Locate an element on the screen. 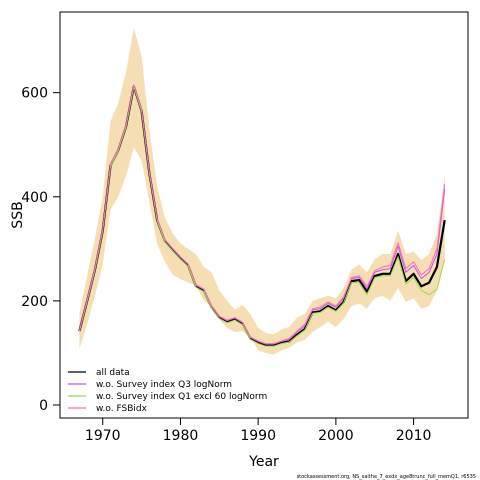  x-tick-label: 2000 is located at coordinates (336, 436).